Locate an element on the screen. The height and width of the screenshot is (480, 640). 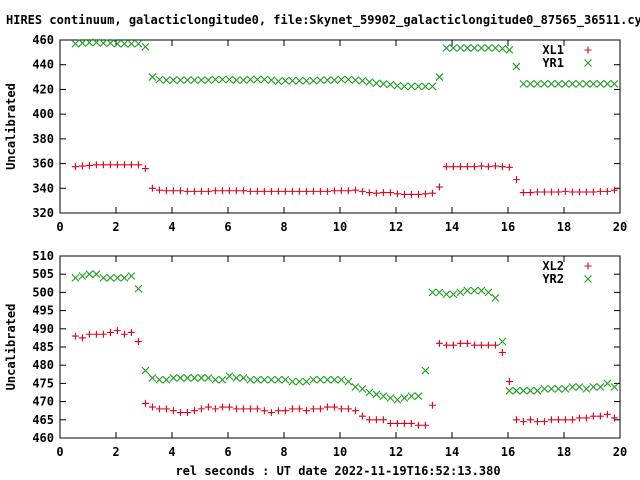
x-tick-label: 0 is located at coordinates (59, 227).